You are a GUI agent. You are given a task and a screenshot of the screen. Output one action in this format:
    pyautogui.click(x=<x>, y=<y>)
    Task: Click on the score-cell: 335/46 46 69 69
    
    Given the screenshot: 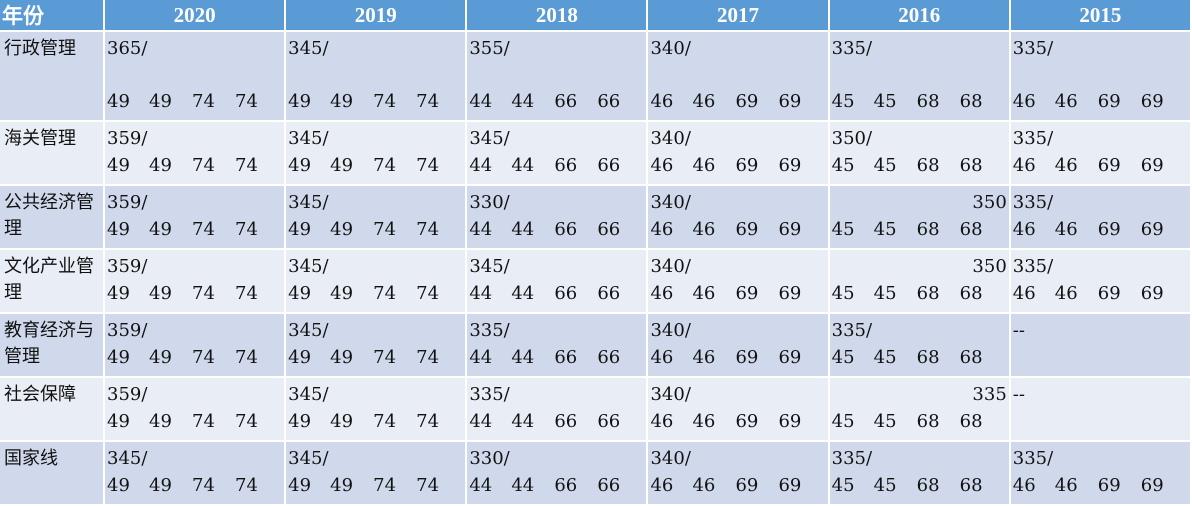 What is the action you would take?
    pyautogui.click(x=1101, y=474)
    